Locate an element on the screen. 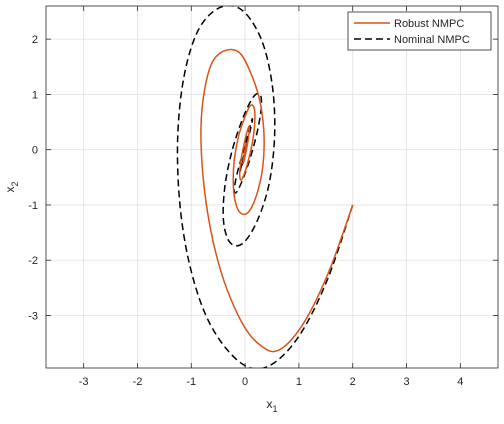  y-tick-label-4: 1 is located at coordinates (35, 95).